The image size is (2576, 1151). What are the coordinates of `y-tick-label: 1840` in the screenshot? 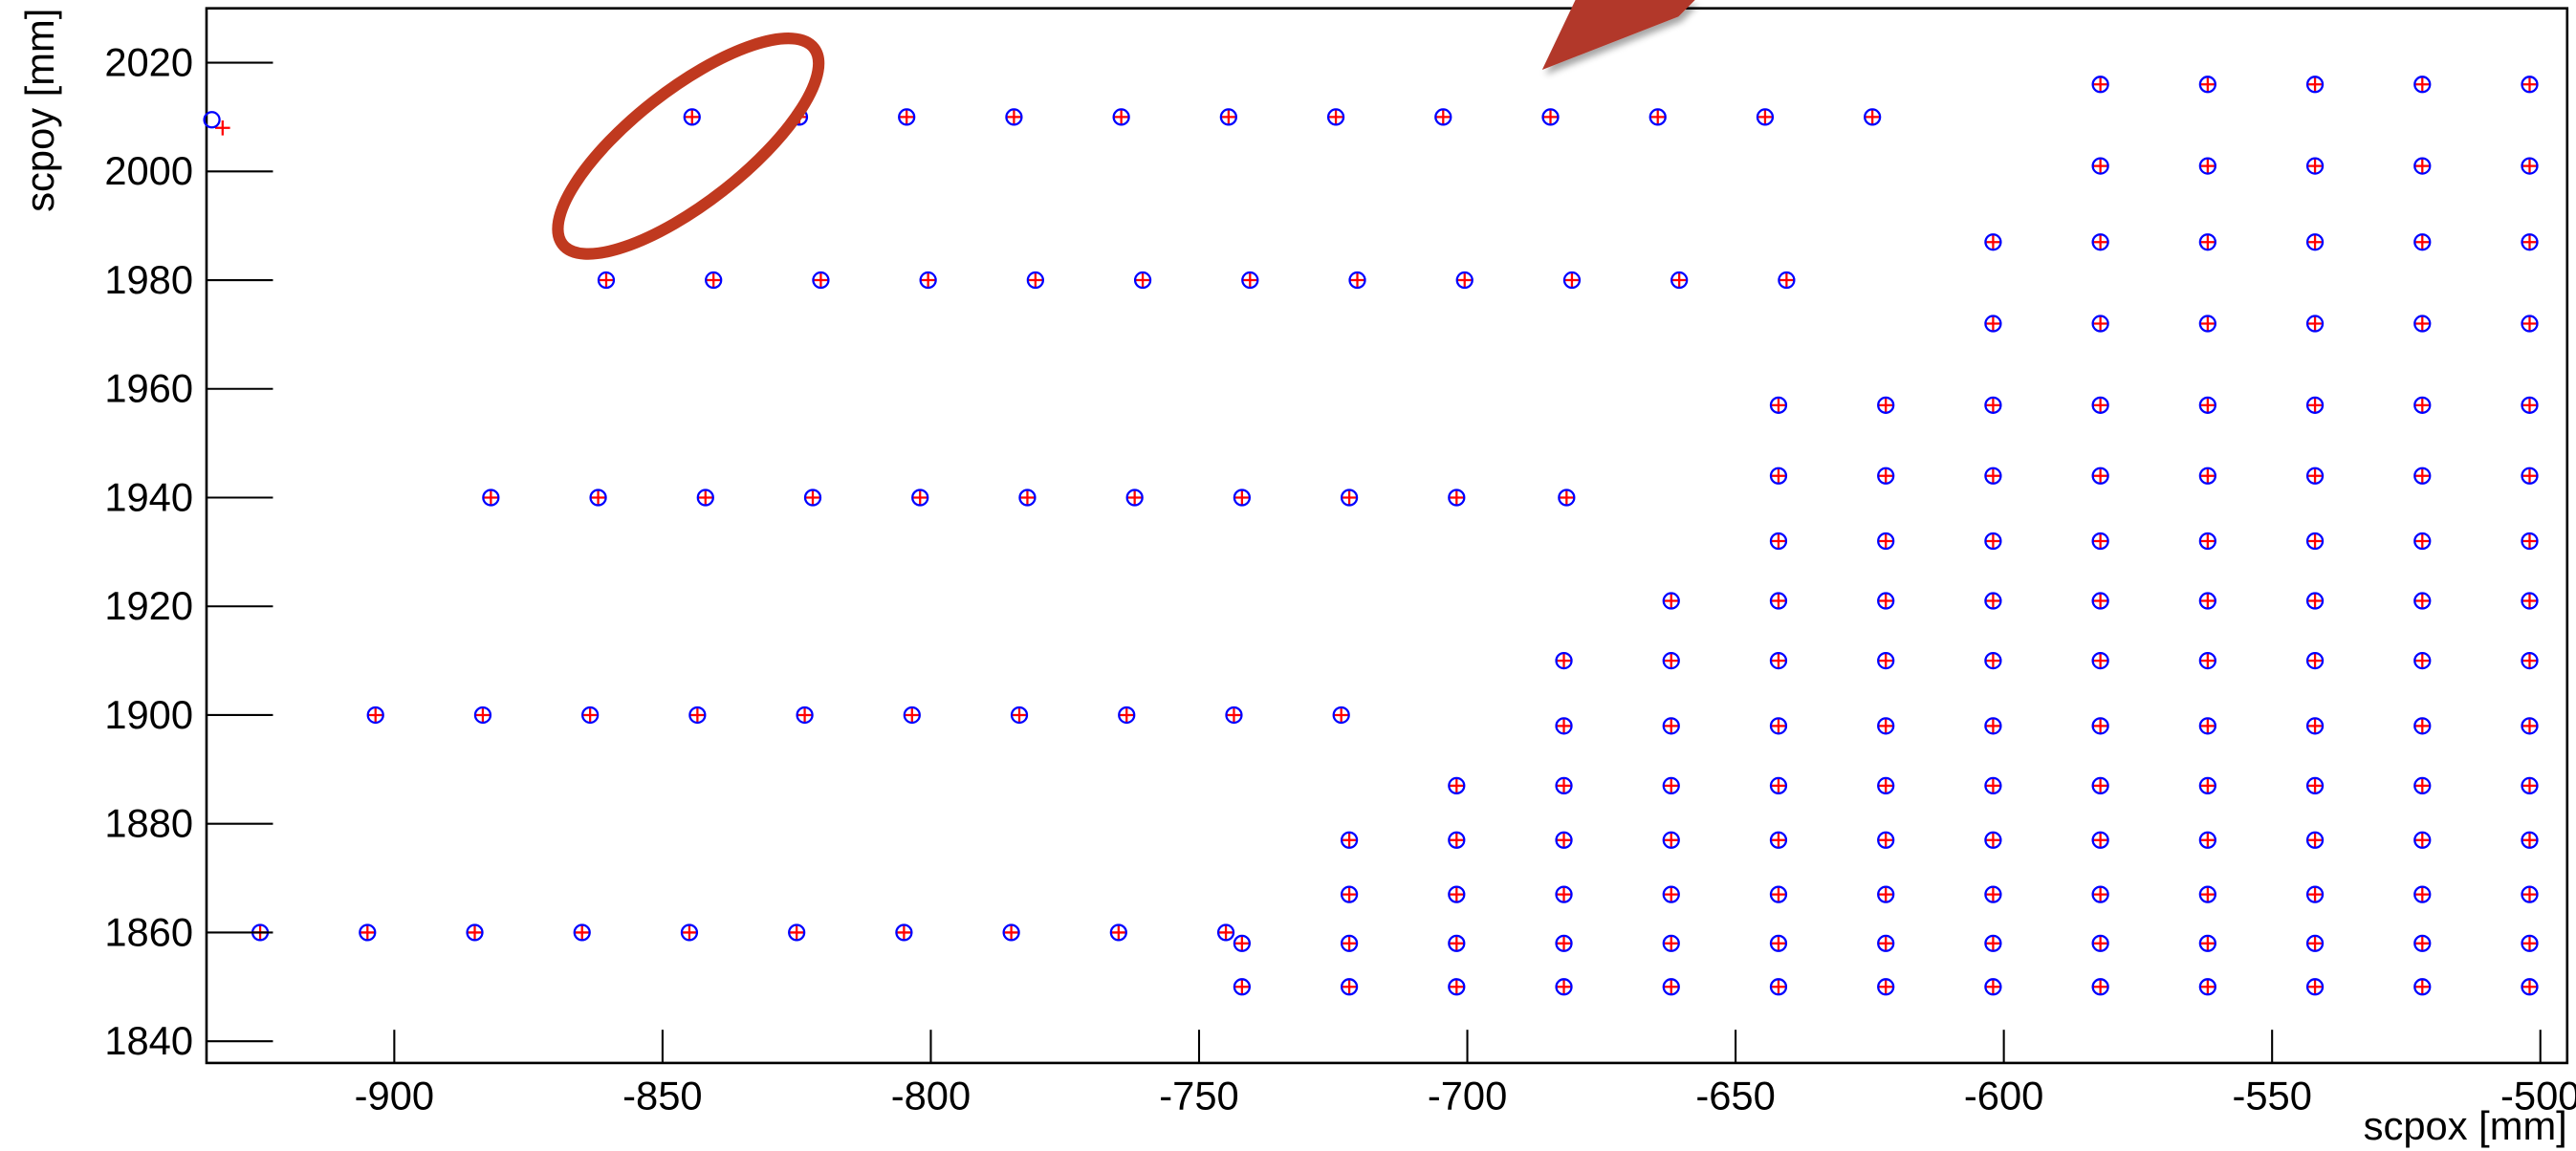 It's located at (148, 1040).